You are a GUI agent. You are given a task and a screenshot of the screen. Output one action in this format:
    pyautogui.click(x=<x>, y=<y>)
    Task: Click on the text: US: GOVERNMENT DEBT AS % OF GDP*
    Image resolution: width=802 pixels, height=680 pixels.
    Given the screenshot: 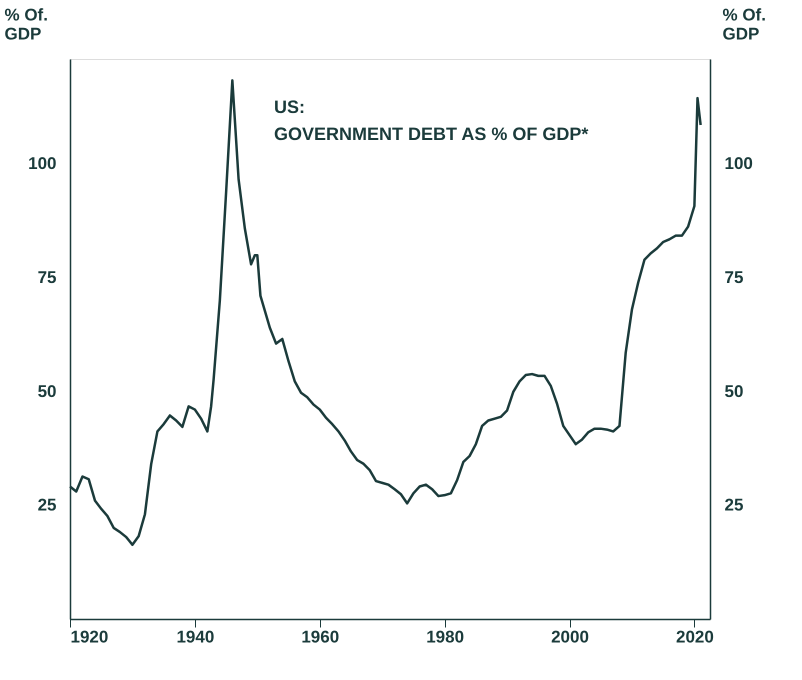 What is the action you would take?
    pyautogui.click(x=431, y=120)
    